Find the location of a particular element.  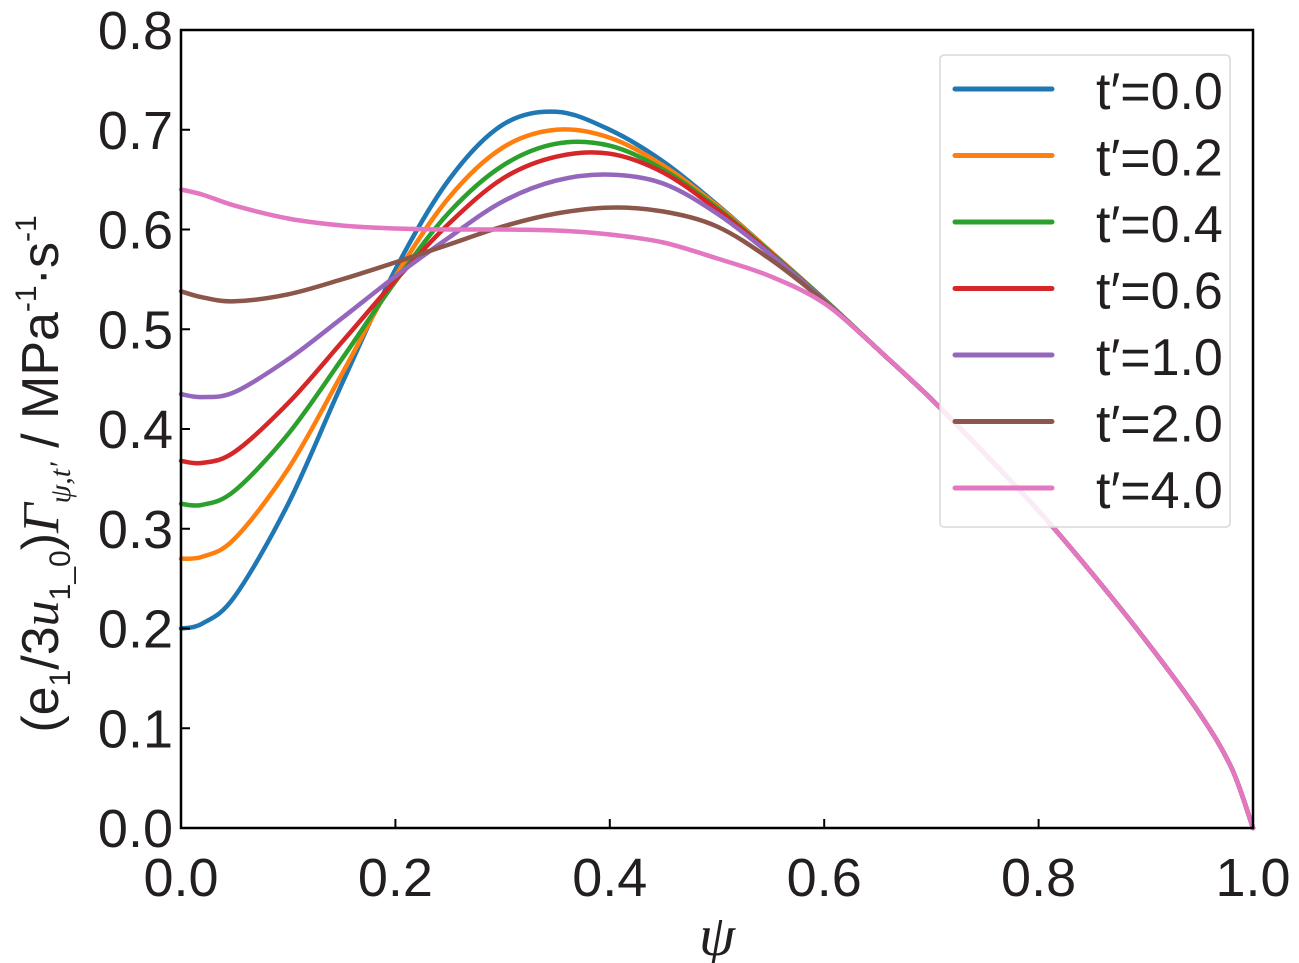

y-tick-label: 0.2 is located at coordinates (135, 630).